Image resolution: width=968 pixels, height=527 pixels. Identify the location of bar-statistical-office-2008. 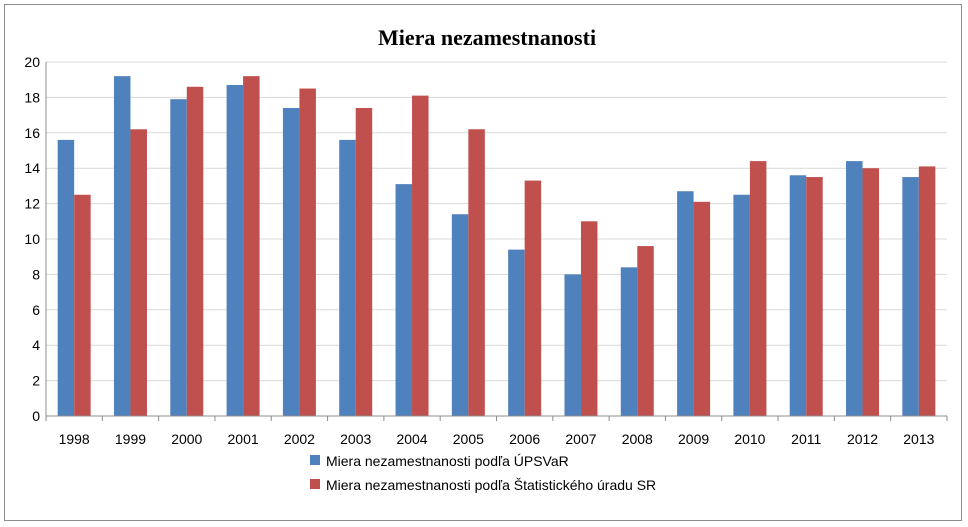
(645, 331).